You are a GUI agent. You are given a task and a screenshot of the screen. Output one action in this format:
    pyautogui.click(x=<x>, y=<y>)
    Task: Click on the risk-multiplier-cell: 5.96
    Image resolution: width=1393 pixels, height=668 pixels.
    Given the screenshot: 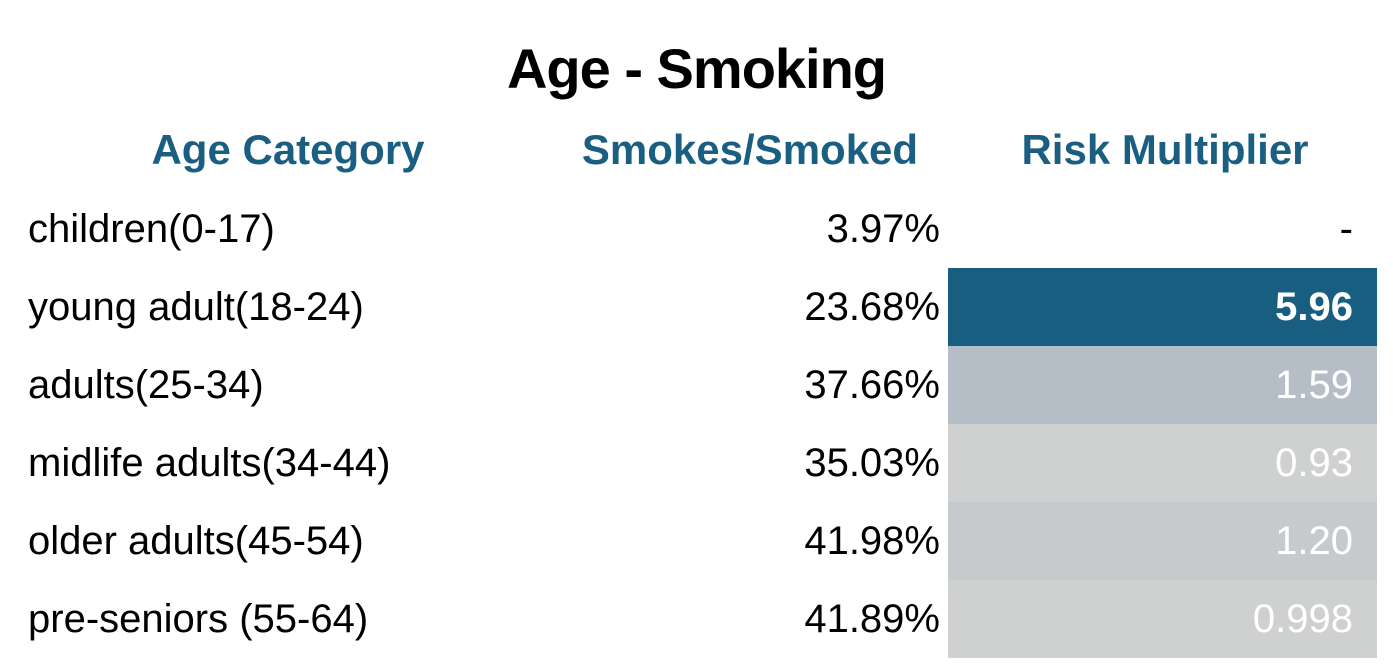 What is the action you would take?
    pyautogui.click(x=1162, y=307)
    